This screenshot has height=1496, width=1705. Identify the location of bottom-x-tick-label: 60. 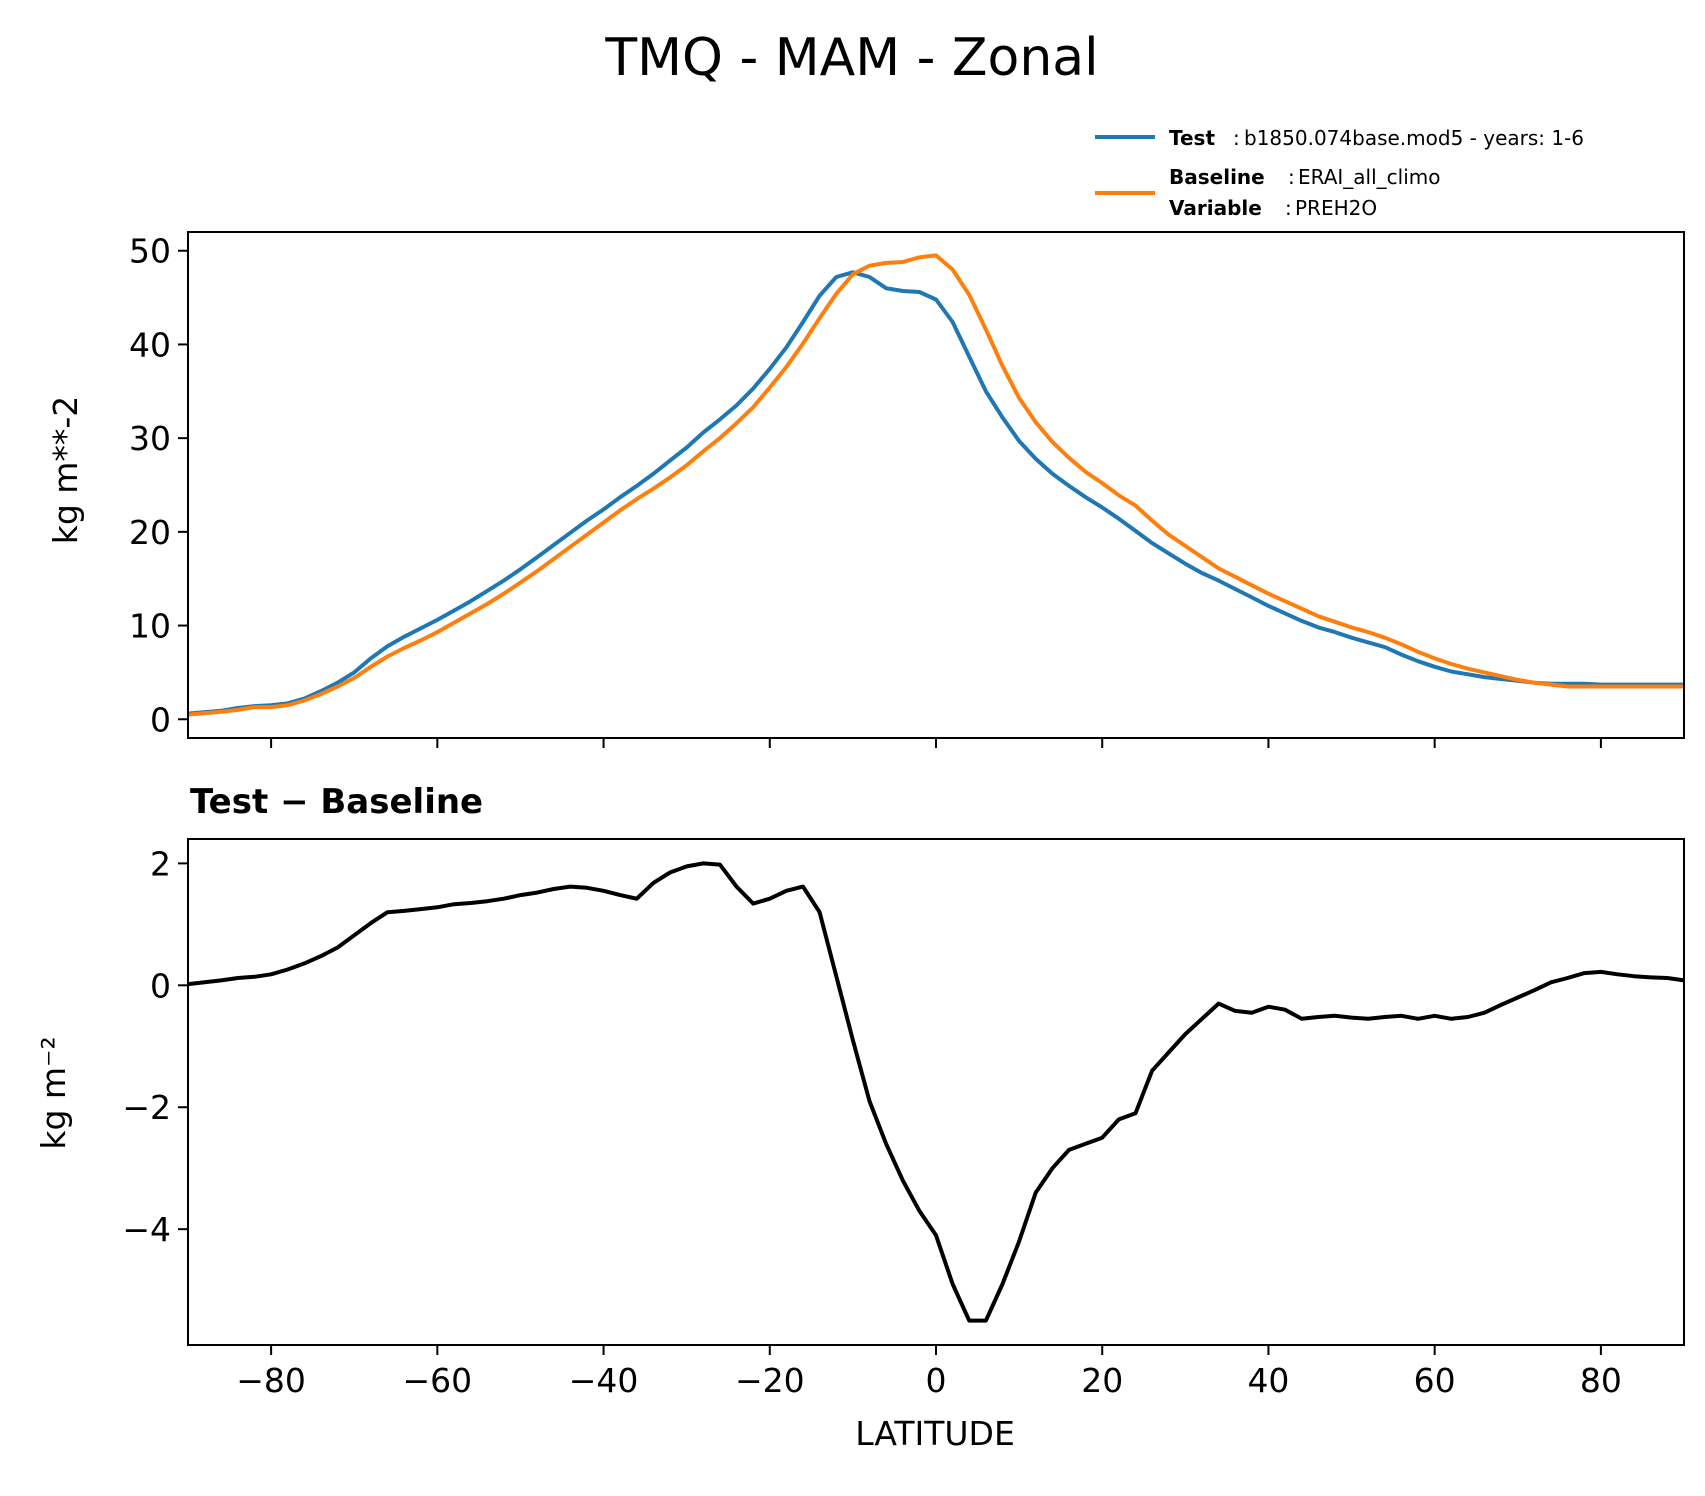
(1435, 1380).